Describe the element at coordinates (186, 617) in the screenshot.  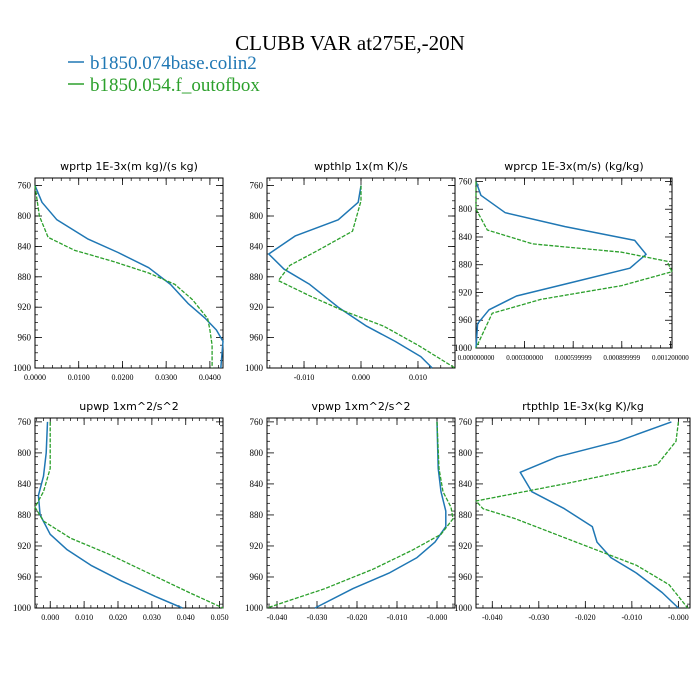
I see `x-tick-label: 0.040` at that location.